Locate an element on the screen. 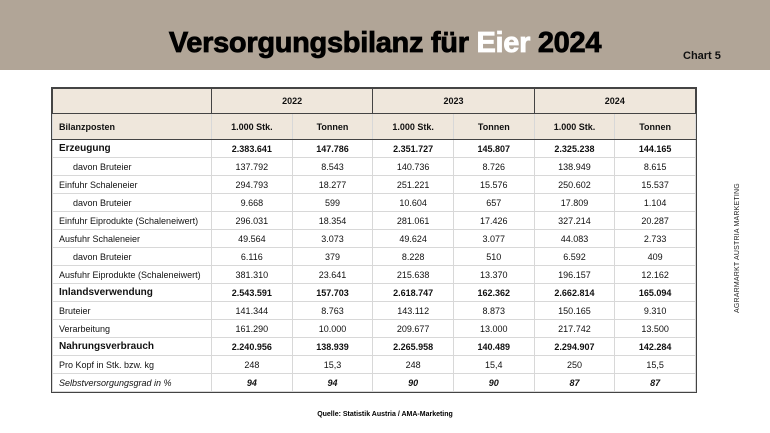  value-cell: 141.344 is located at coordinates (252, 310).